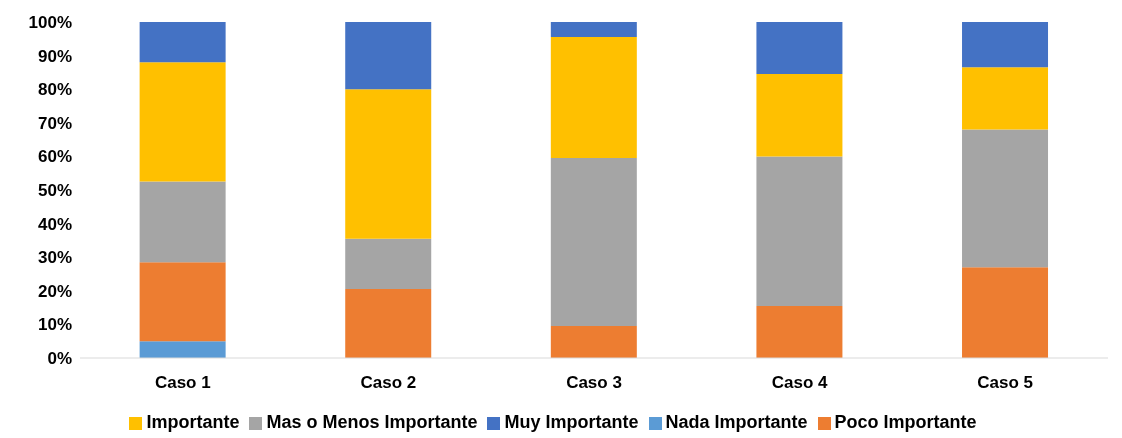 This screenshot has height=438, width=1122. I want to click on y-tick-label: 40%, so click(54, 224).